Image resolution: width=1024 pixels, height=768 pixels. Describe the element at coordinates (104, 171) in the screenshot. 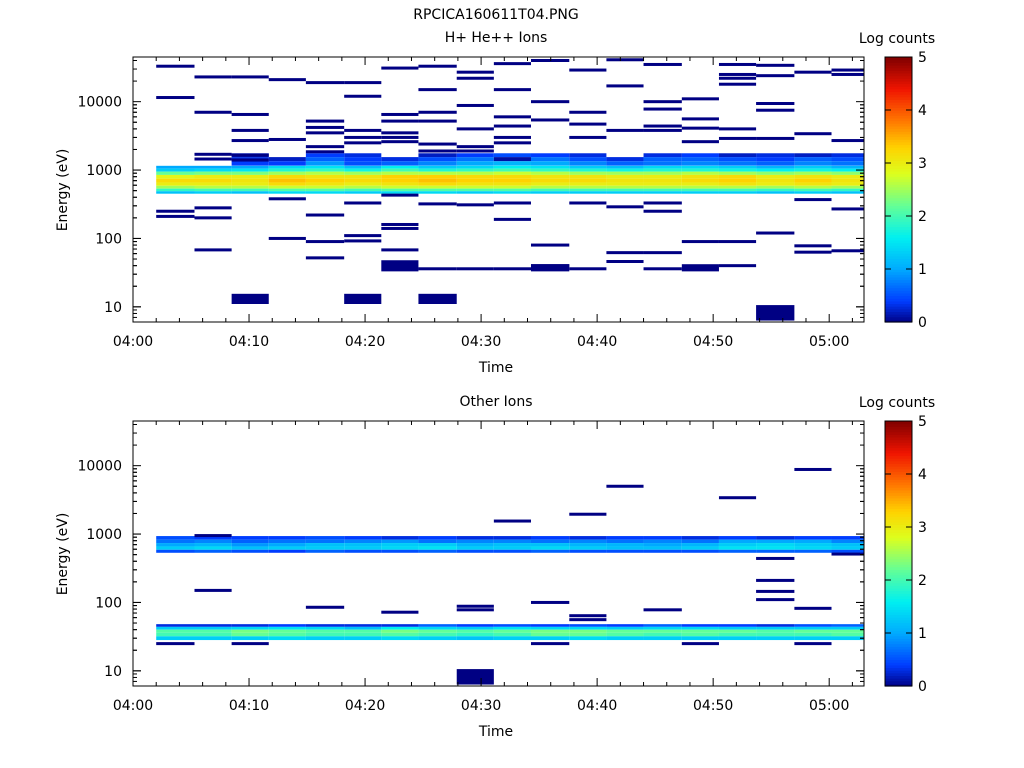

I see `y-tick-label: 1000` at that location.